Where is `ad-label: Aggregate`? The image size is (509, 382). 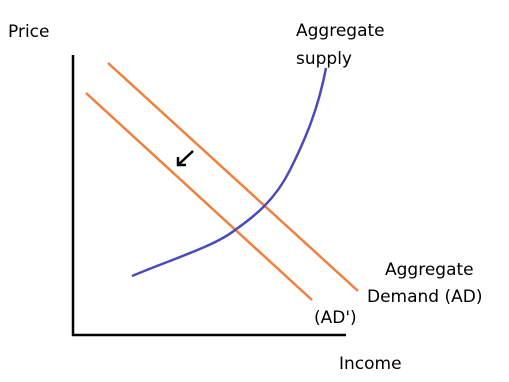
ad-label: Aggregate is located at coordinates (429, 270).